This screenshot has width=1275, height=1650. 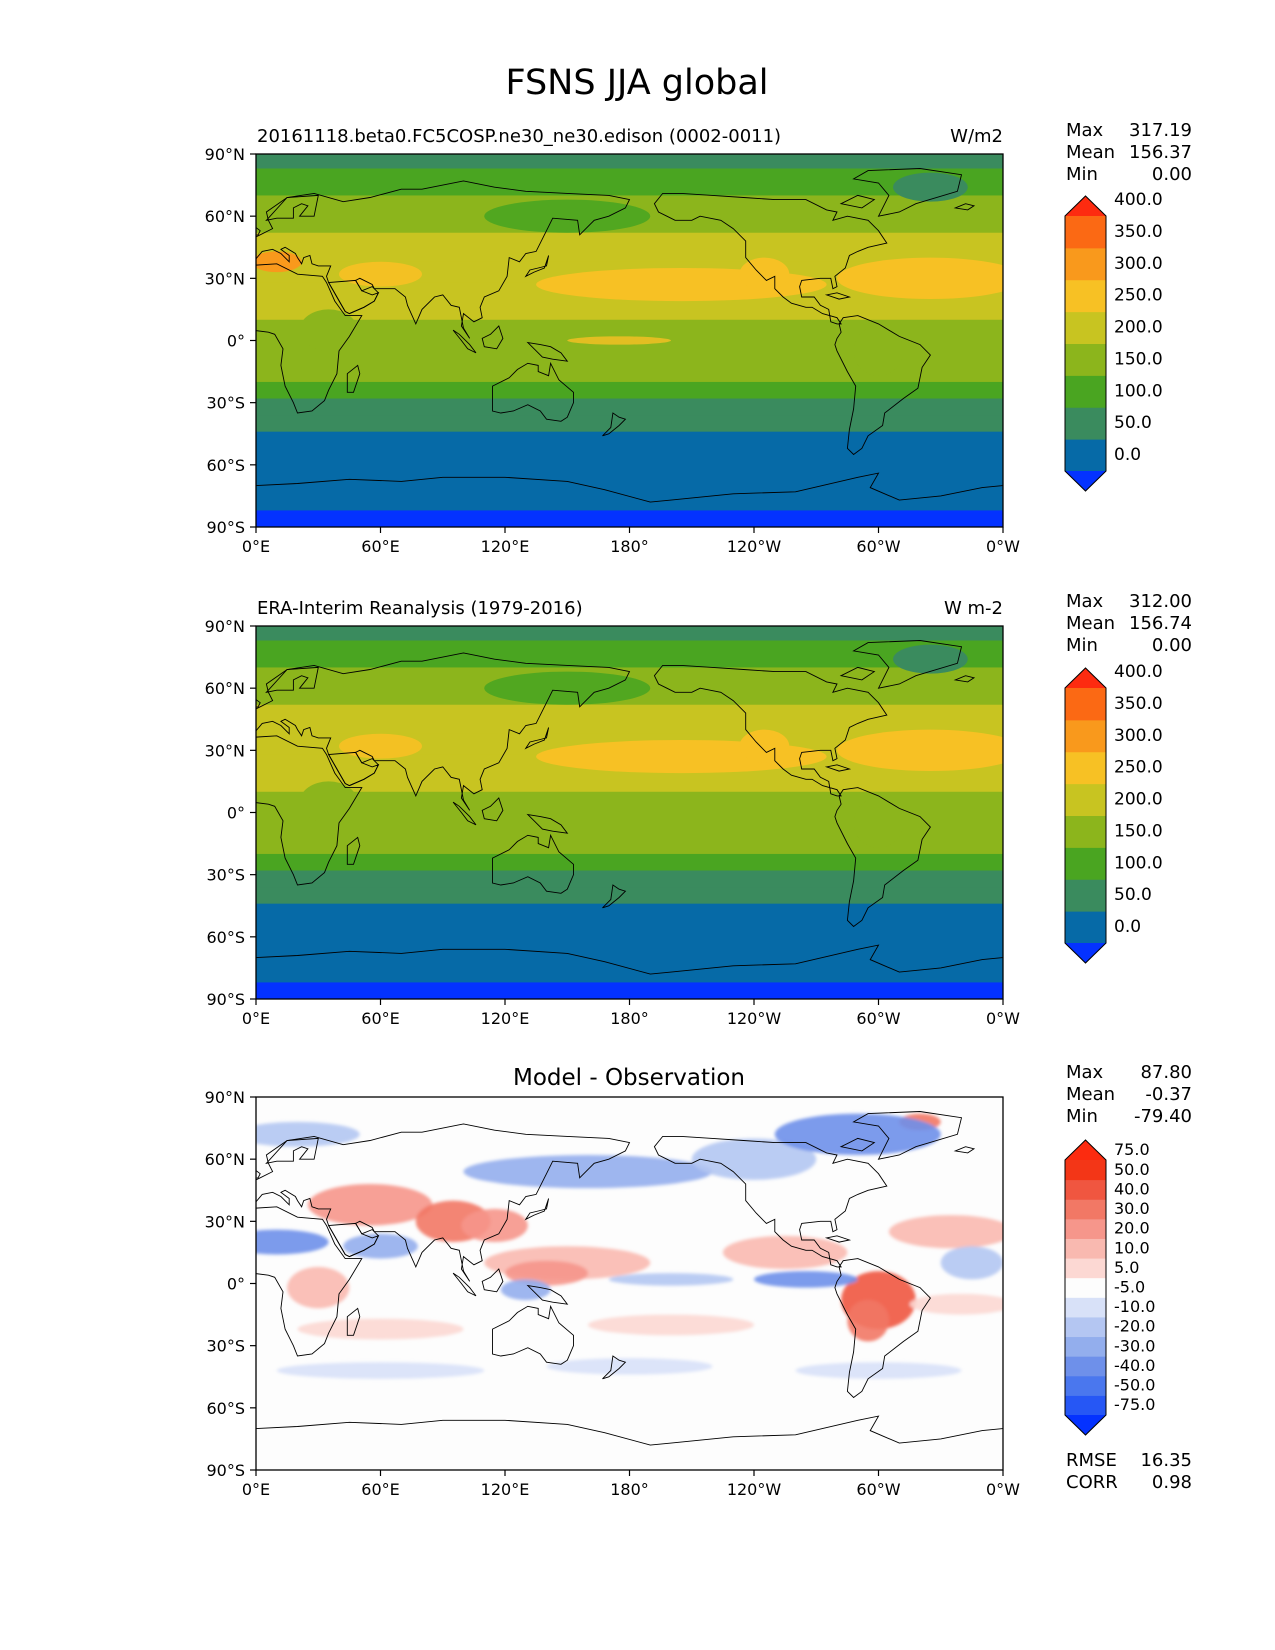 I want to click on colorbar-tick-label: -75.0, so click(x=1134, y=1404).